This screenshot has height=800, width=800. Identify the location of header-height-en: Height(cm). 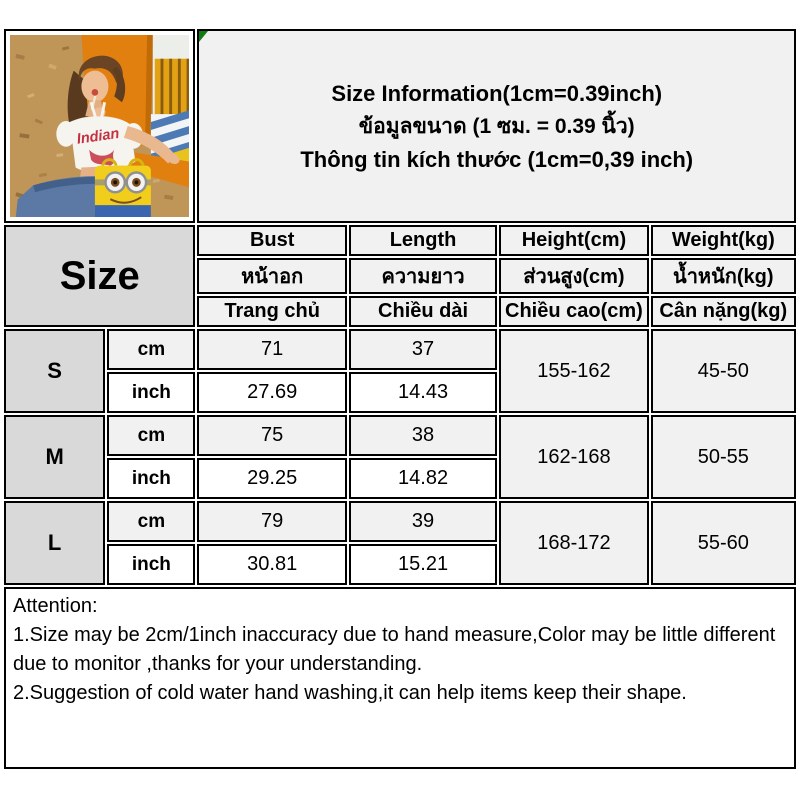
(574, 240).